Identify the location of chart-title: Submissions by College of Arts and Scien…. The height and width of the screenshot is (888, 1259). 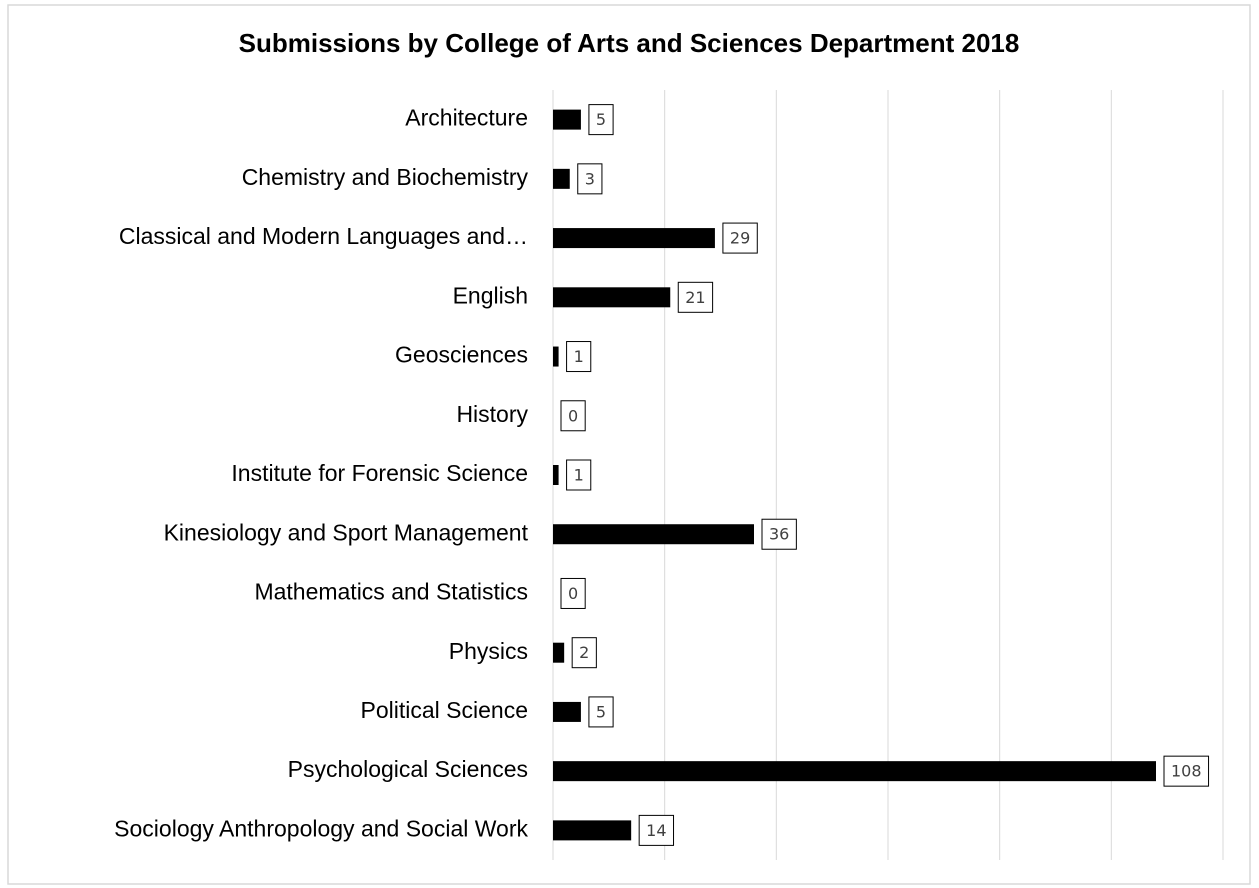
(629, 43).